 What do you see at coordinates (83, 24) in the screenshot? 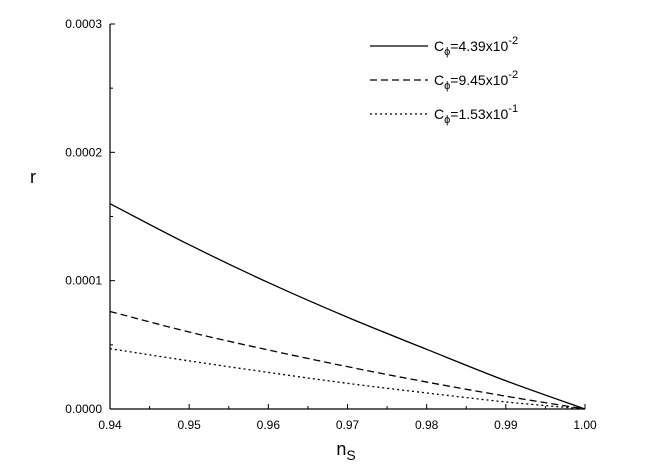
I see `y-tick-label: 0.0003` at bounding box center [83, 24].